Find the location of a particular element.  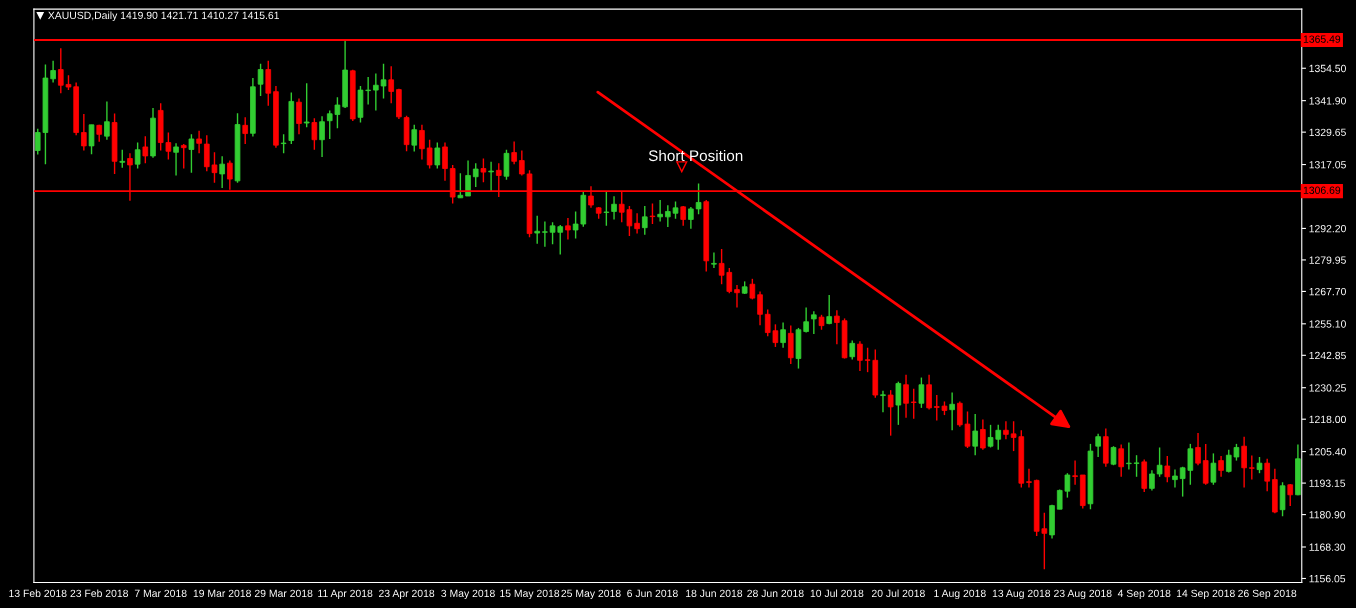

x-tick-label: 26 Sep 2018 is located at coordinates (1267, 594).